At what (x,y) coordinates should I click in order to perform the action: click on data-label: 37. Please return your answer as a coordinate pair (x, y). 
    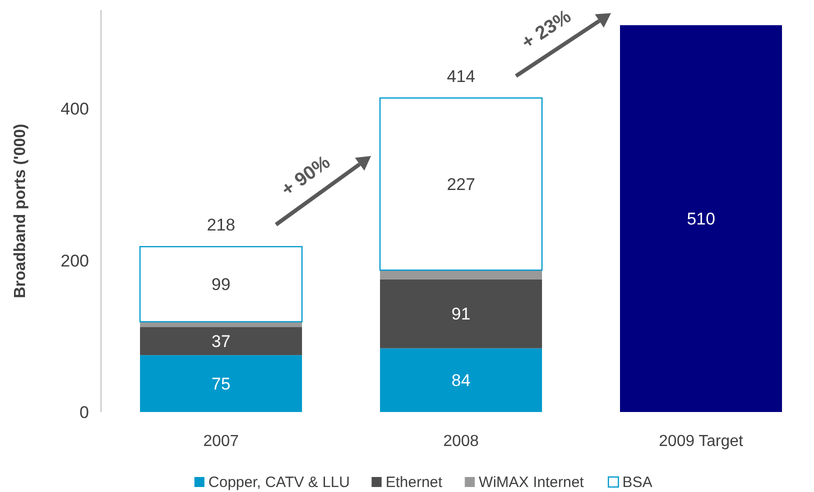
    Looking at the image, I should click on (221, 342).